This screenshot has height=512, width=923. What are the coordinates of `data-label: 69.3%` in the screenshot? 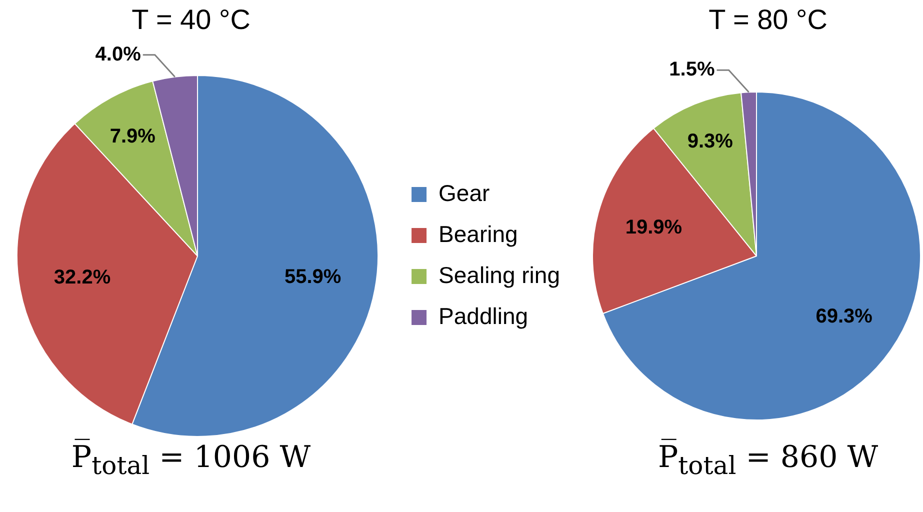 It's located at (844, 316).